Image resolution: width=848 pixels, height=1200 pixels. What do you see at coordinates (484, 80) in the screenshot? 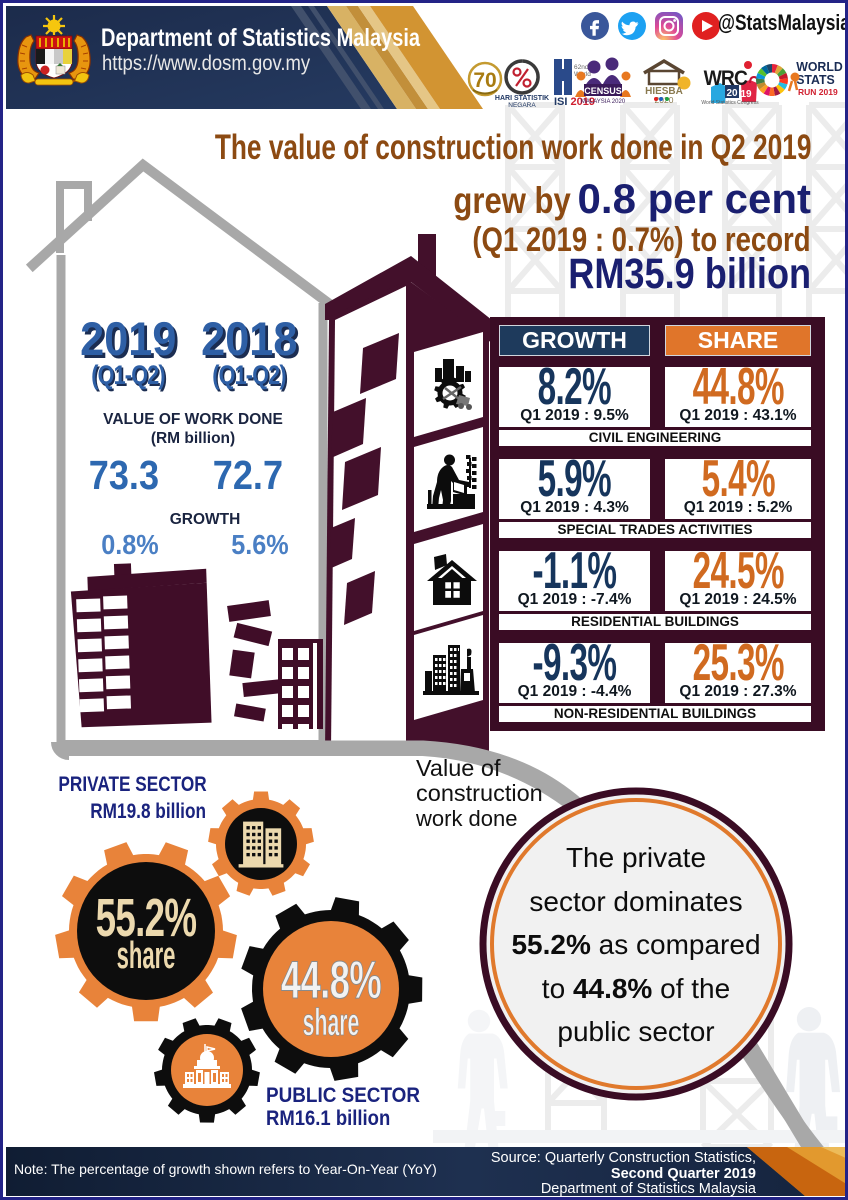
I see `svg-text: 70` at bounding box center [484, 80].